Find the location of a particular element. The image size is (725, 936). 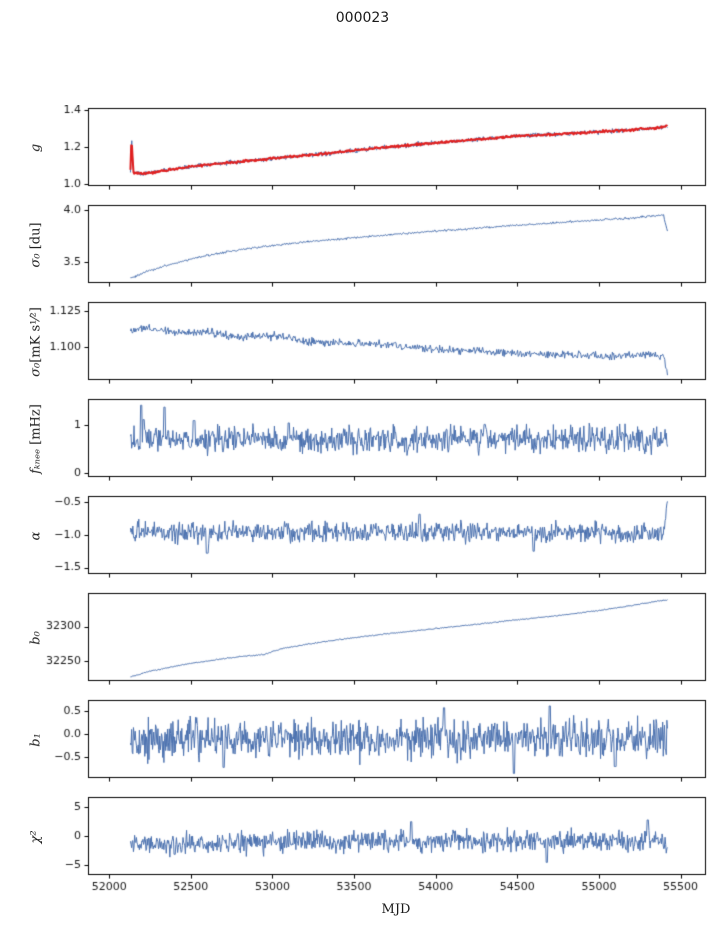

panel-sigma0-du: σ₀ [du] is located at coordinates (362, 244).